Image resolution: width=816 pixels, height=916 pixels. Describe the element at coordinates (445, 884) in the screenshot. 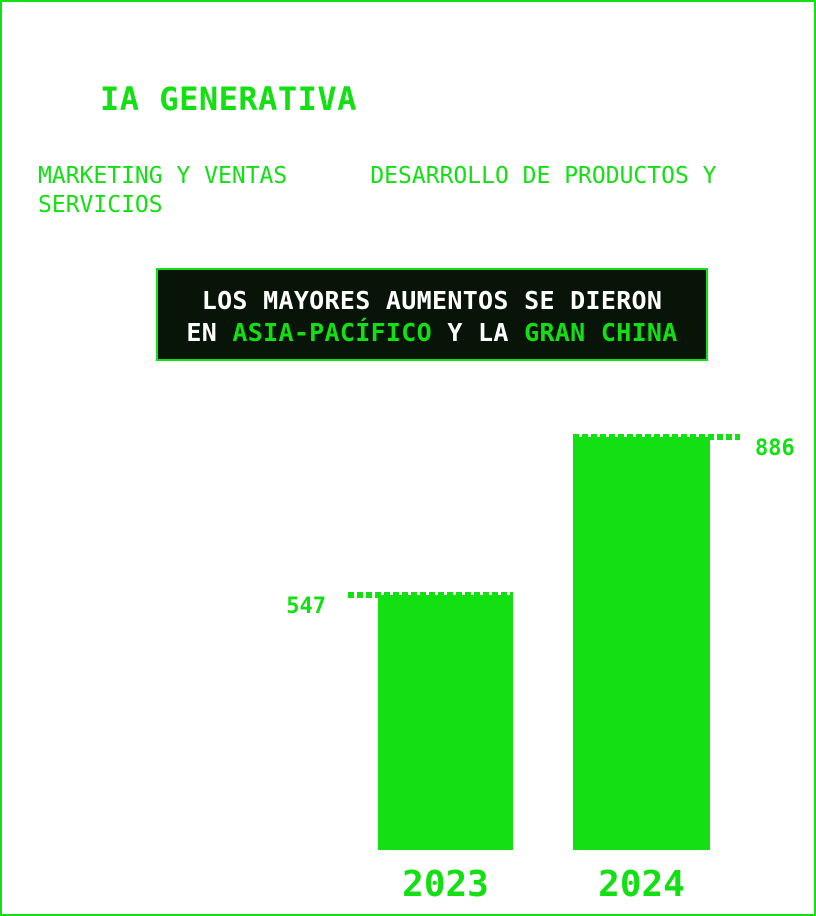

I see `category-label-2023: 2023` at that location.